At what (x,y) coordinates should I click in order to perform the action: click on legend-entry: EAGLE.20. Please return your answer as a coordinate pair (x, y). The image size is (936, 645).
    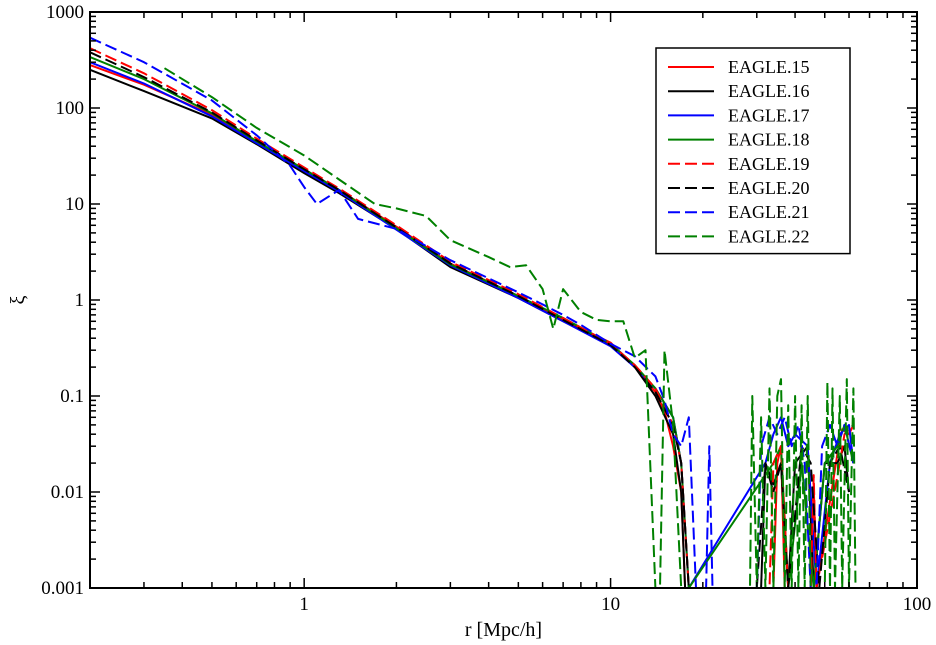
    Looking at the image, I should click on (768, 188).